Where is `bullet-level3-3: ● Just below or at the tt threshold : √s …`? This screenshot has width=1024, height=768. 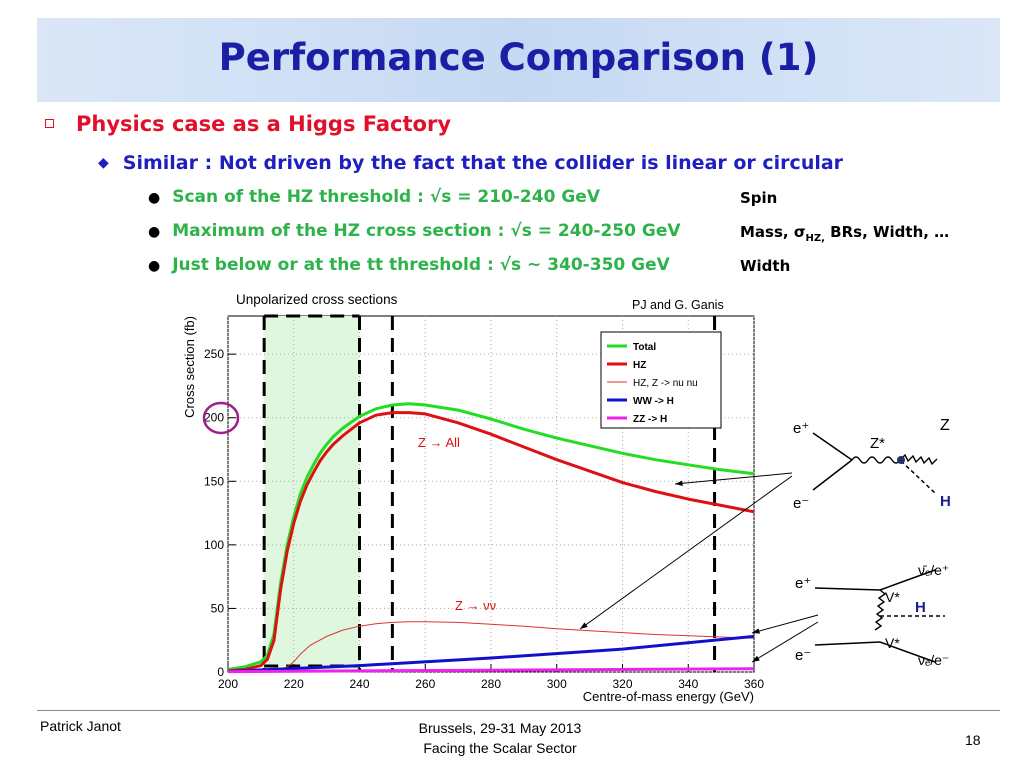
bullet-level3-3: ● Just below or at the tt threshold : √s … is located at coordinates (409, 265).